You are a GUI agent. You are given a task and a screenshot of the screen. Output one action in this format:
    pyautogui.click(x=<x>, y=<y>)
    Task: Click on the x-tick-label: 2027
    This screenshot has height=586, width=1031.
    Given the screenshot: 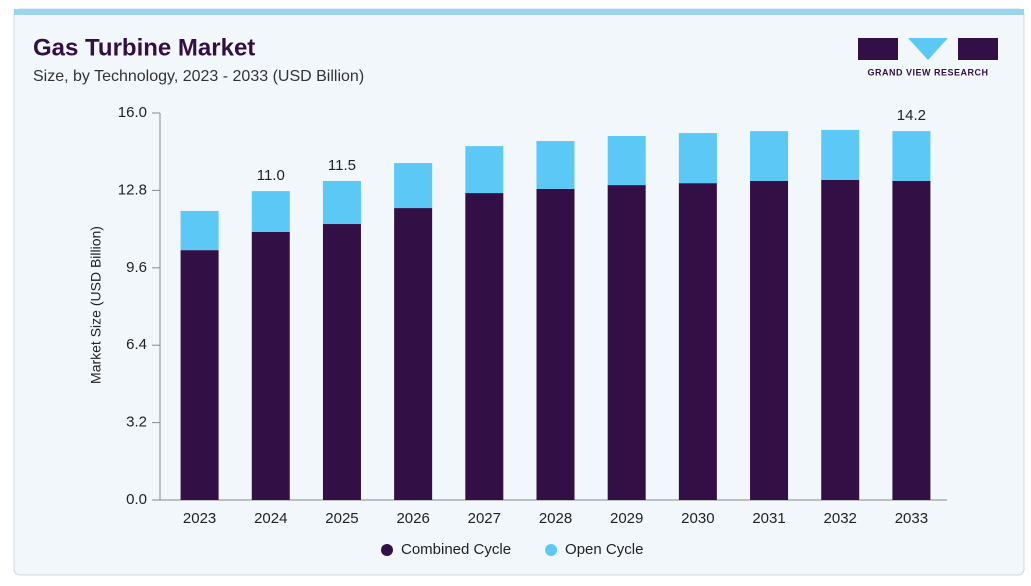 What is the action you would take?
    pyautogui.click(x=484, y=518)
    